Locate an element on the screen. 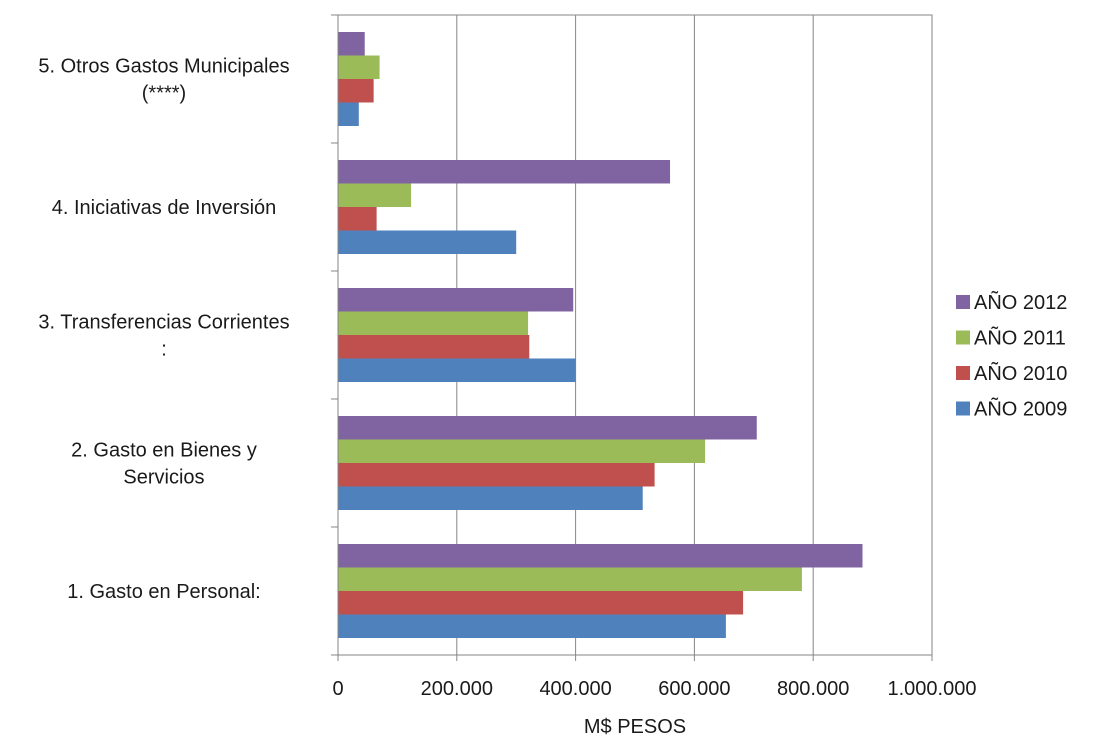 The image size is (1102, 743). bar-a-o-2012-cat1 is located at coordinates (600, 556).